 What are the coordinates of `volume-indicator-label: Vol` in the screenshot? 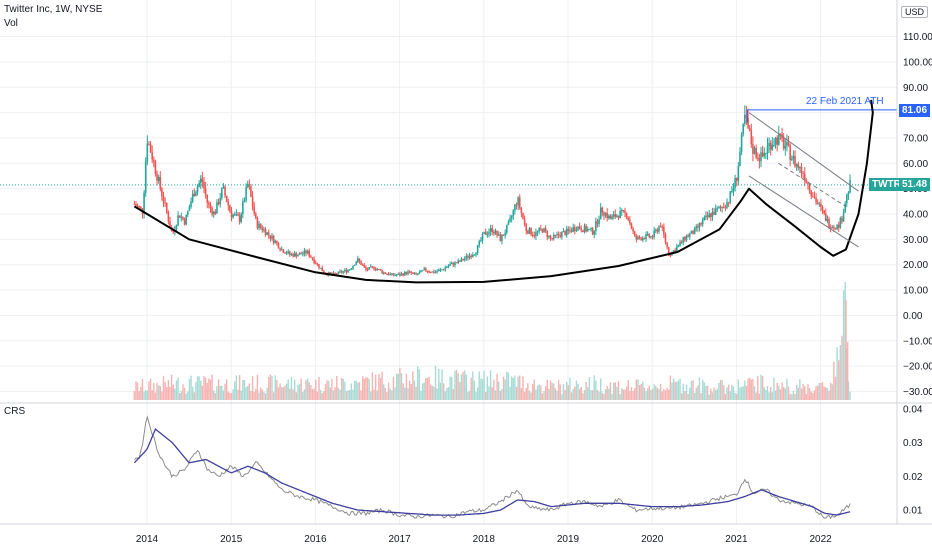 It's located at (11, 23).